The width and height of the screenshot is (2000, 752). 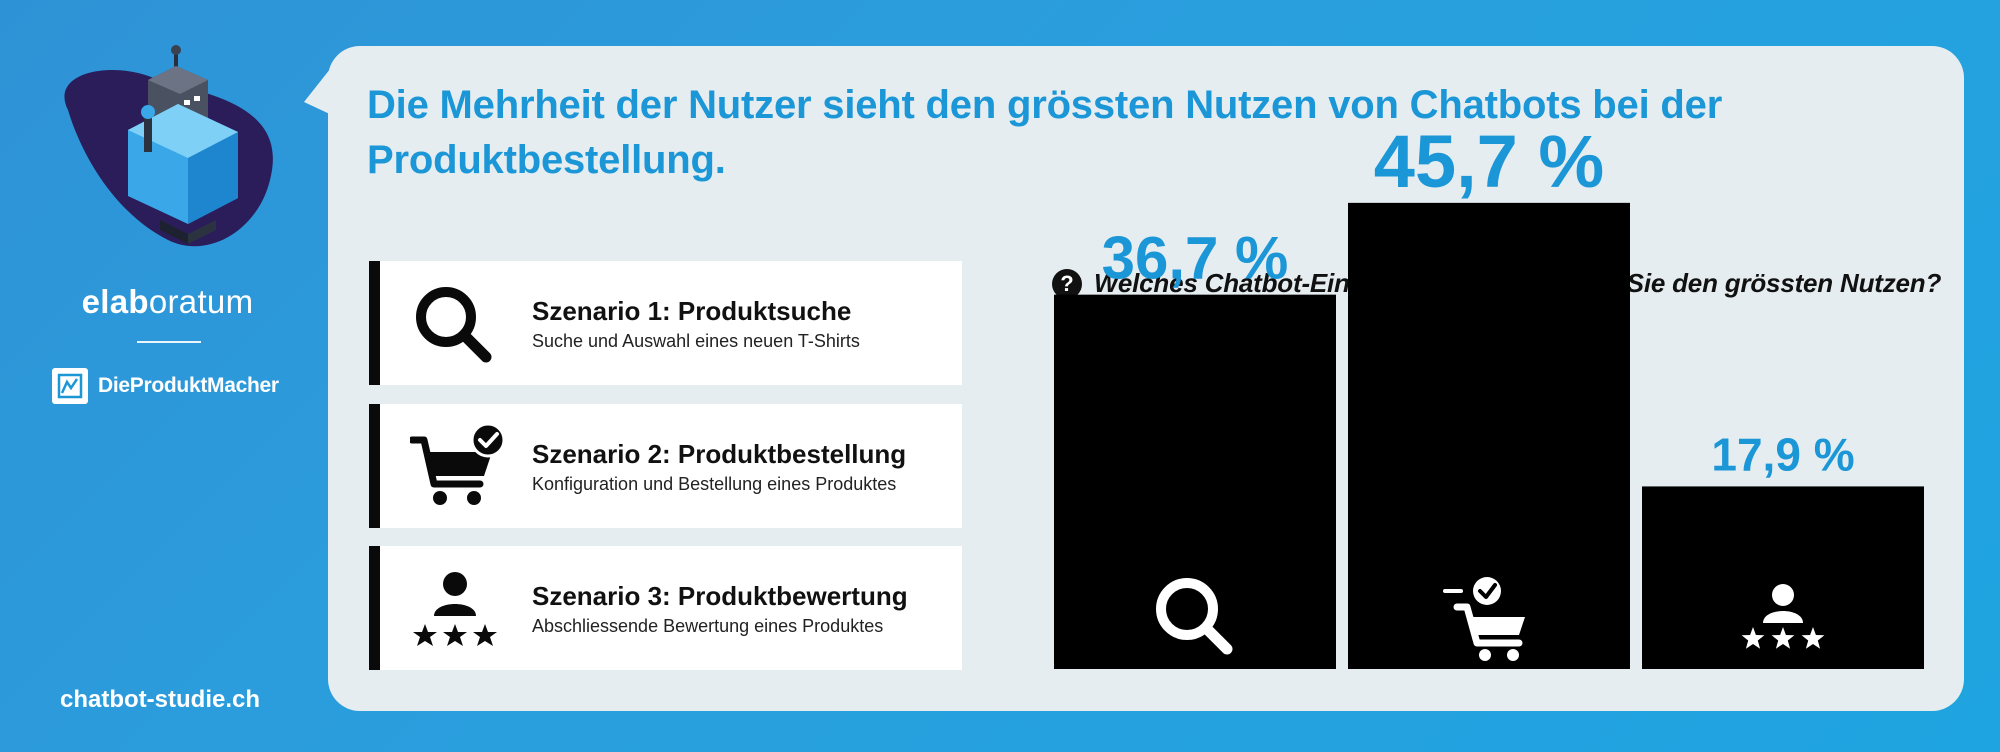 What do you see at coordinates (457, 466) in the screenshot?
I see `cart-check-icon` at bounding box center [457, 466].